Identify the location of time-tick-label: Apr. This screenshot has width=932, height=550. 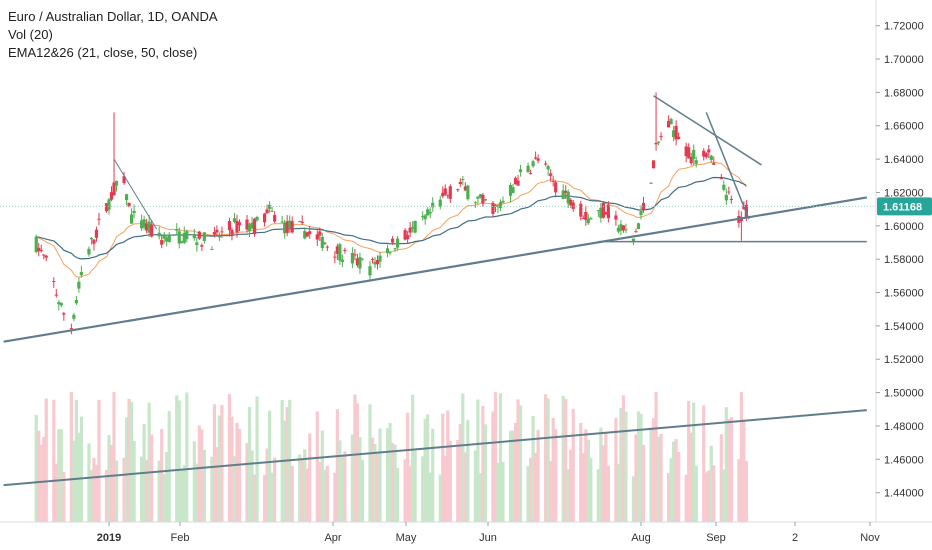
(332, 538).